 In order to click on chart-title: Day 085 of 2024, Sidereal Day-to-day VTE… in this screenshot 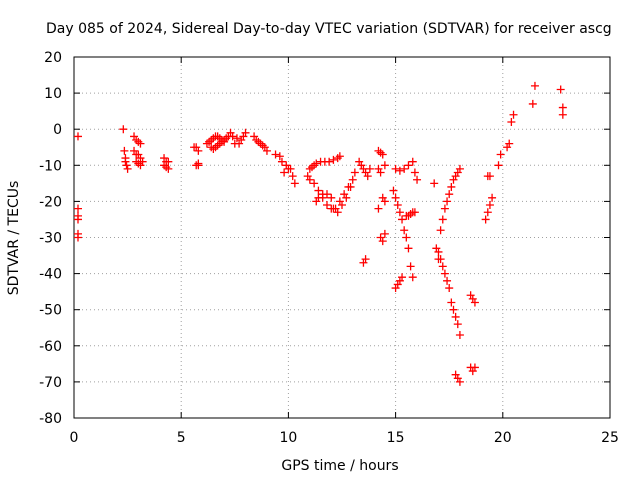, I will do `click(329, 29)`.